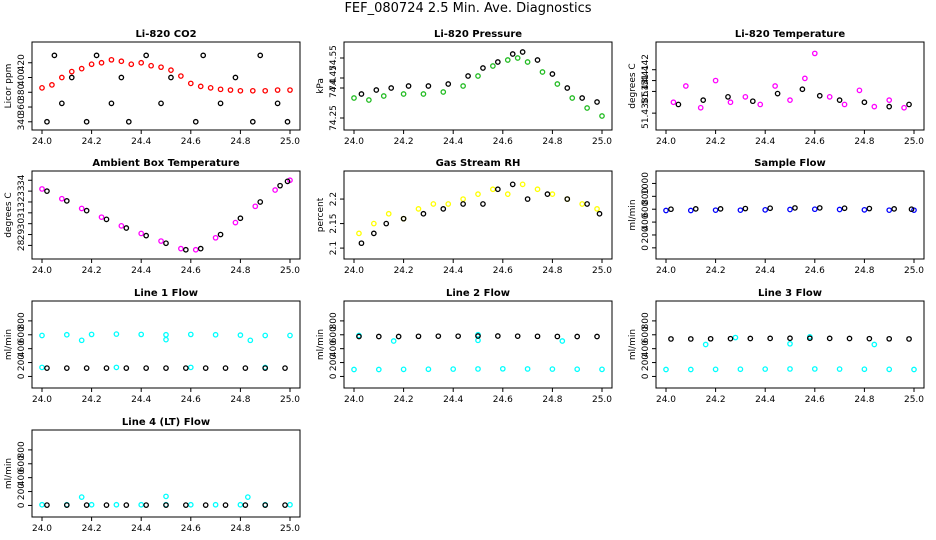 Image resolution: width=936 pixels, height=540 pixels. What do you see at coordinates (165, 34) in the screenshot?
I see `panel-title: Li-820 CO2` at bounding box center [165, 34].